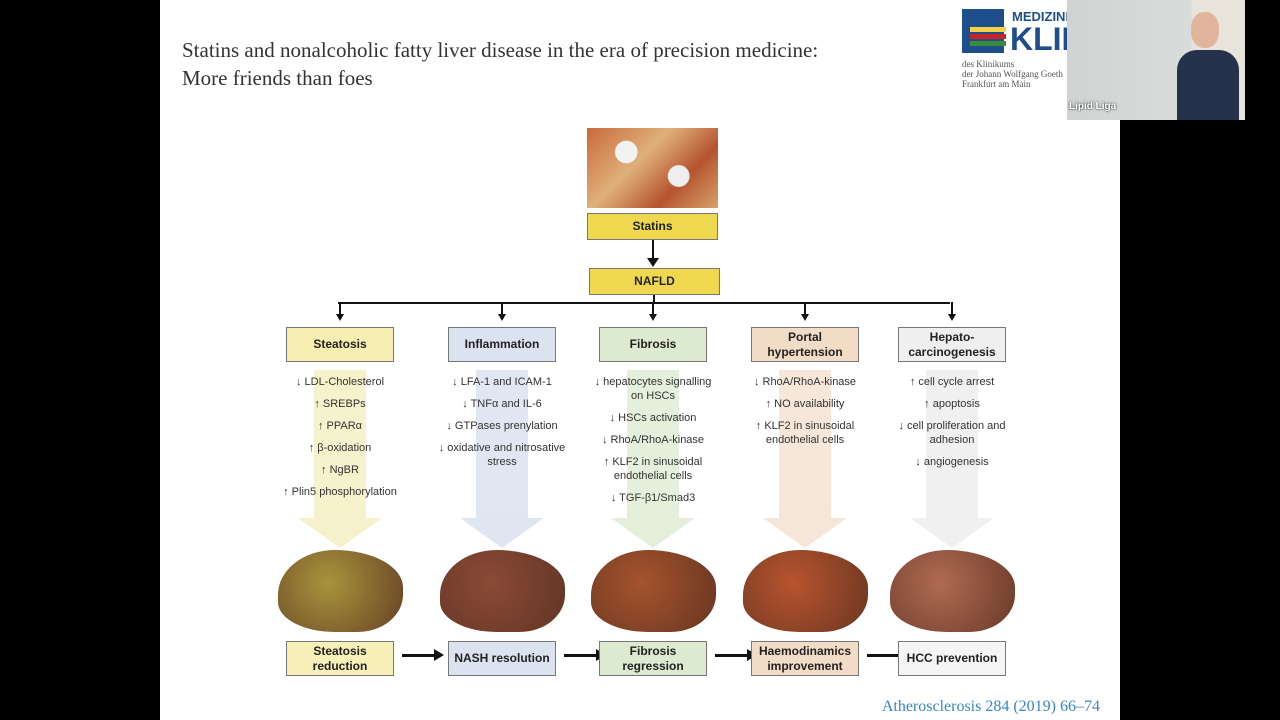  I want to click on mechanism-item: ↑ NgBR, so click(340, 470).